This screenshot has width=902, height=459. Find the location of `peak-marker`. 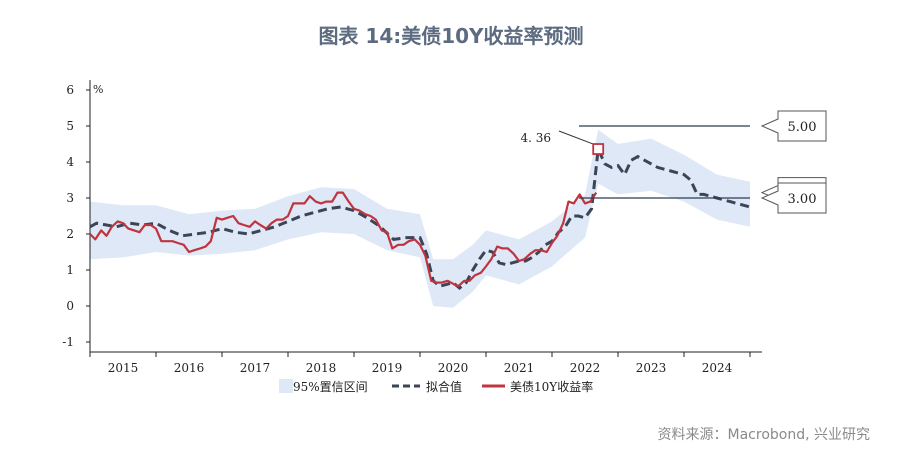

peak-marker is located at coordinates (598, 149).